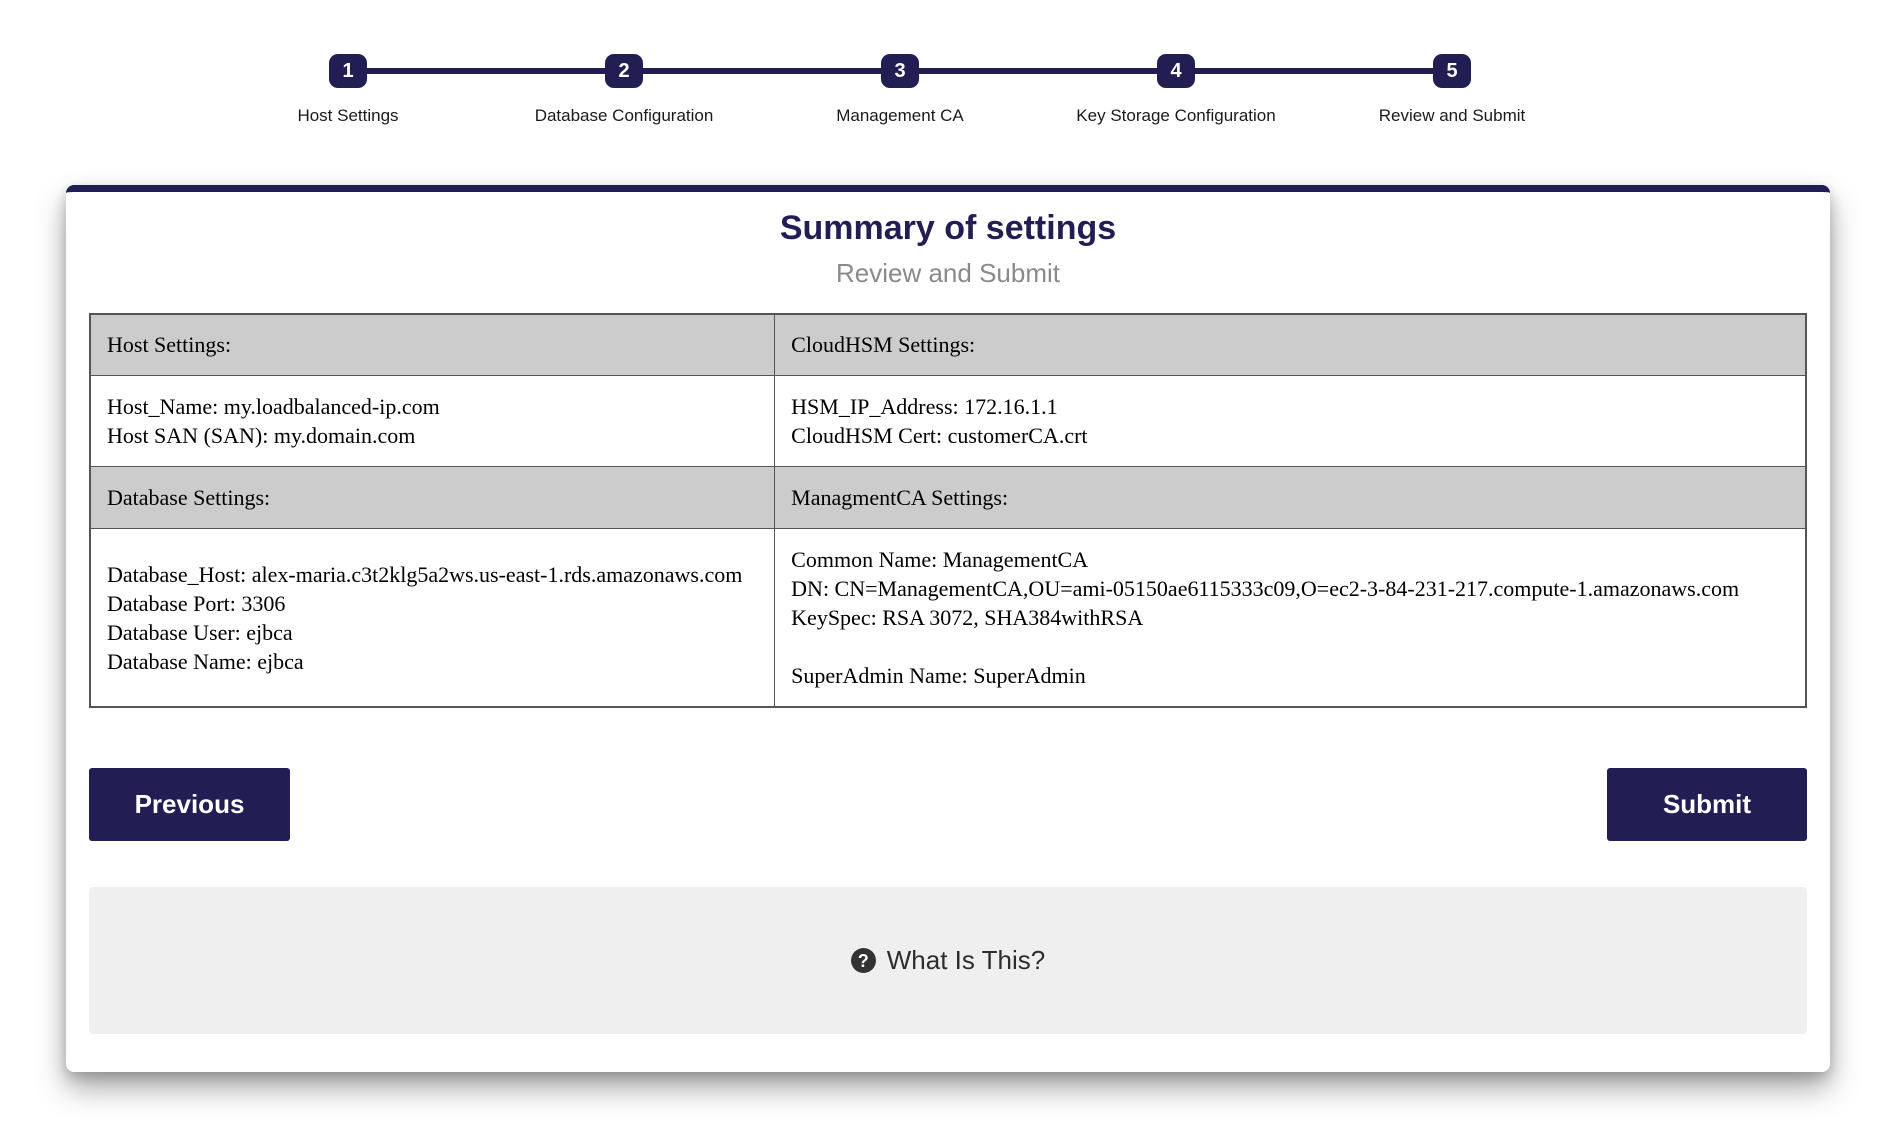 The width and height of the screenshot is (1896, 1126). I want to click on step-1-label: Host Settings, so click(348, 115).